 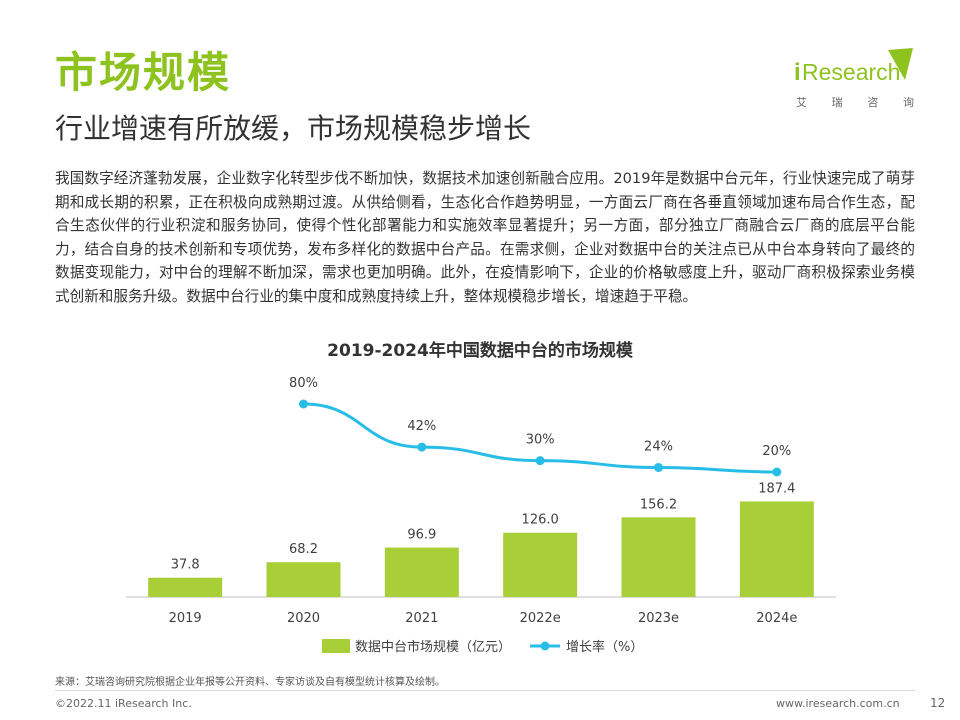 What do you see at coordinates (480, 351) in the screenshot?
I see `chart-title: 2019-2024年中国数据中台的市场规模` at bounding box center [480, 351].